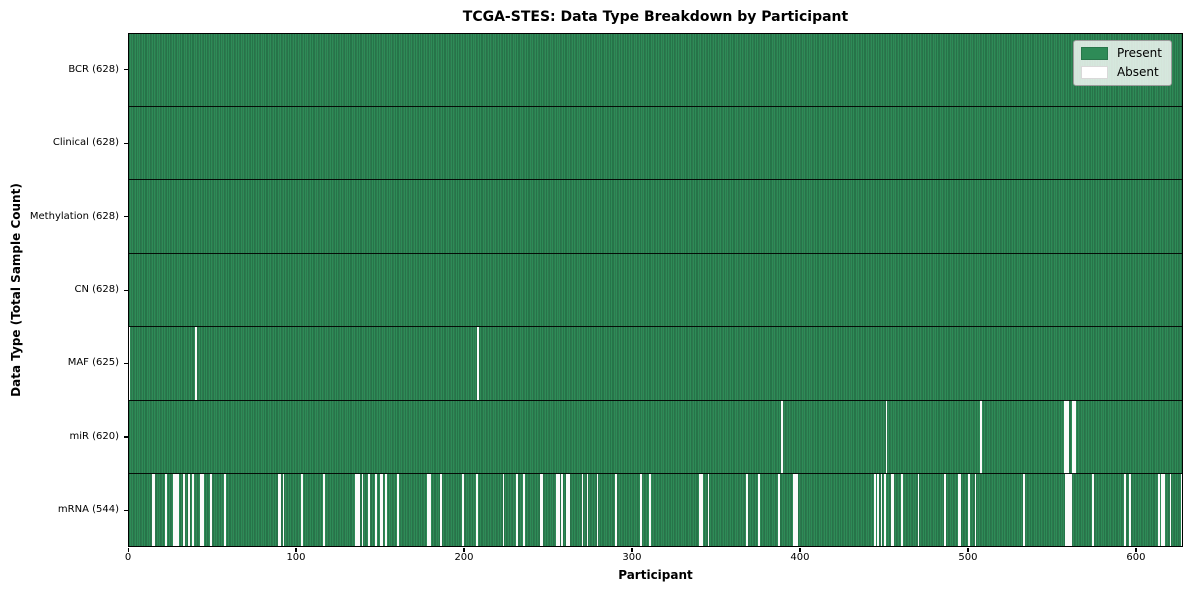 The height and width of the screenshot is (600, 1200). What do you see at coordinates (655, 143) in the screenshot?
I see `row-Clinical` at bounding box center [655, 143].